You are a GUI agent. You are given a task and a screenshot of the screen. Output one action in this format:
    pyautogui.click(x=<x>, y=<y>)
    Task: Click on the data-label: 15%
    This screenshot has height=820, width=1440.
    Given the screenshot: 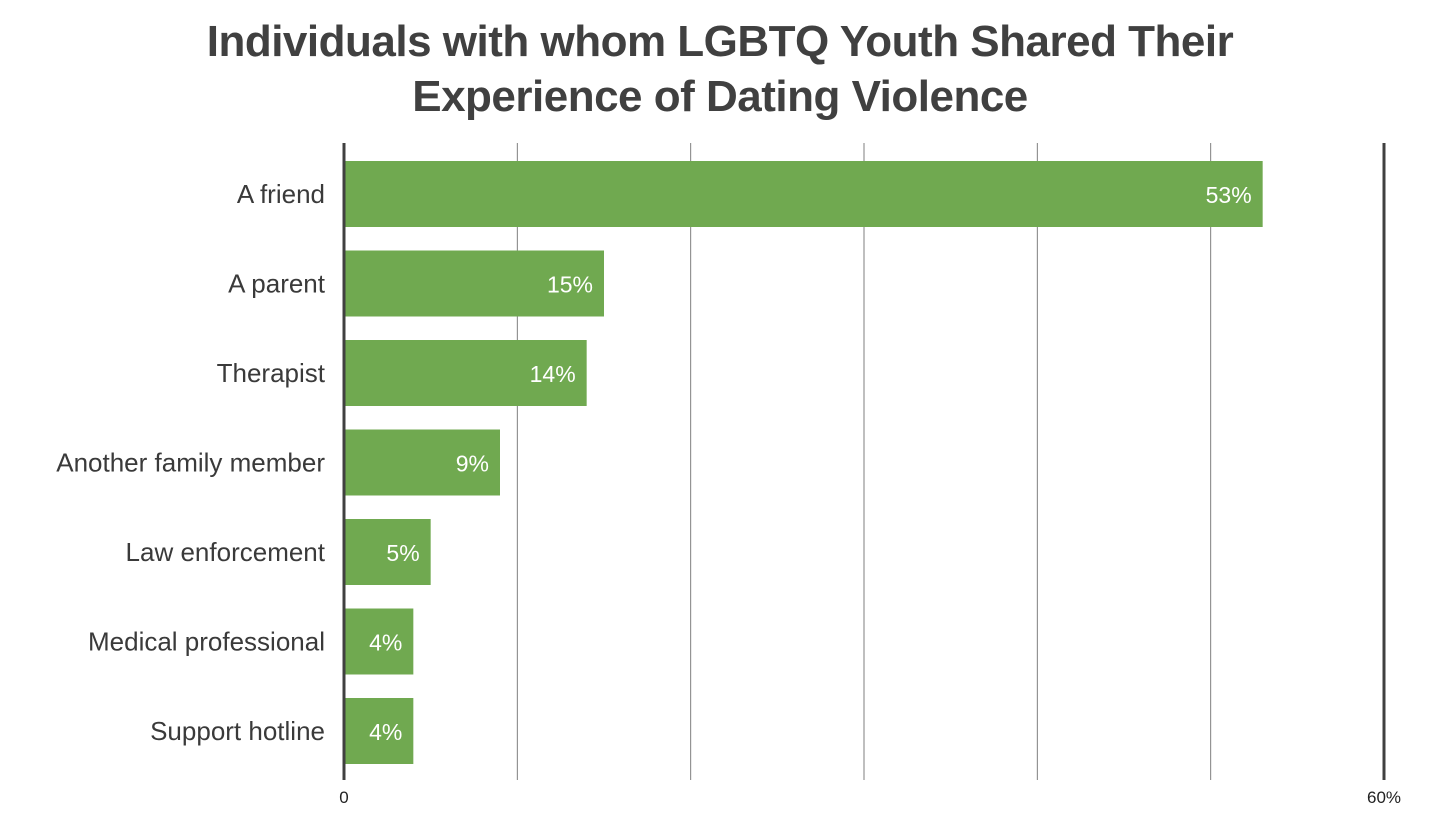 What is the action you would take?
    pyautogui.click(x=570, y=285)
    